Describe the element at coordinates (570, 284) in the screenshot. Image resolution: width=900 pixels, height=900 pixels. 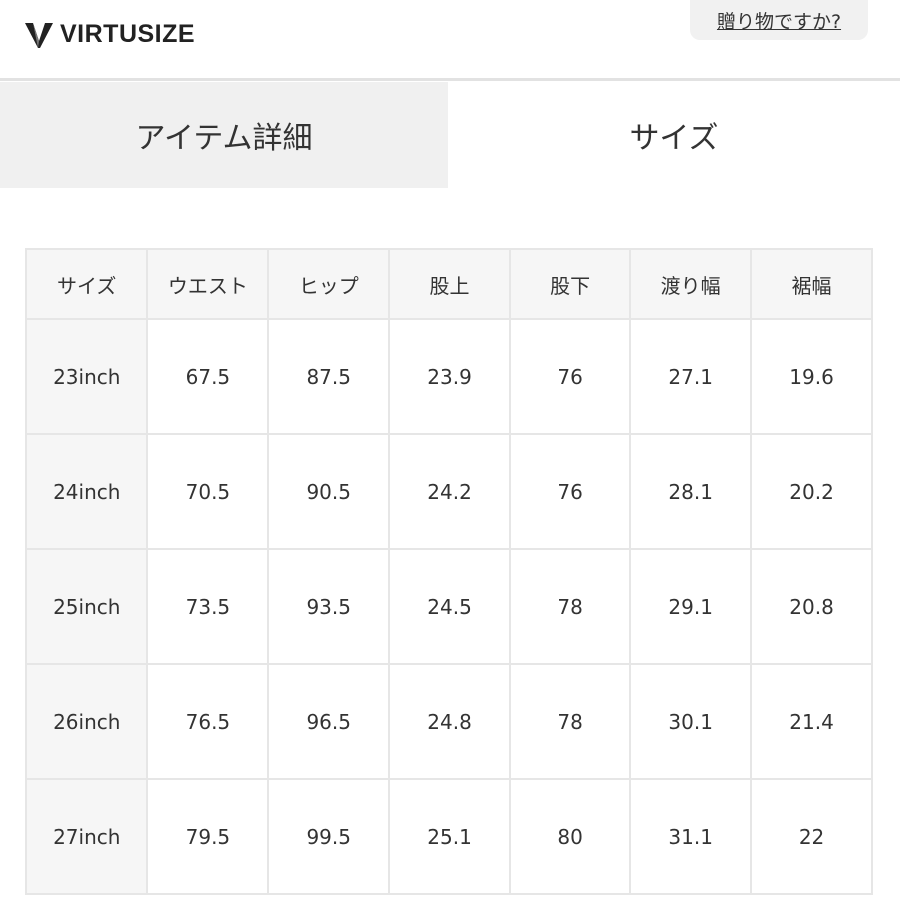
I see `column-header: 股下` at that location.